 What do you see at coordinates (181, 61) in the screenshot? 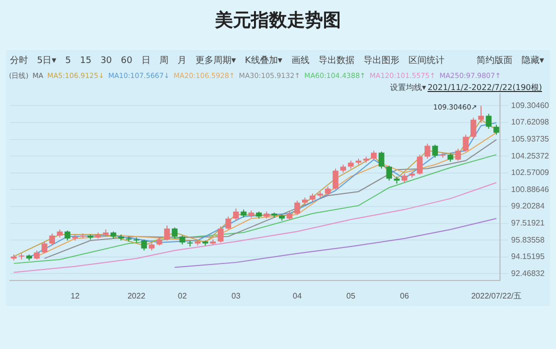
I see `text: 月` at bounding box center [181, 61].